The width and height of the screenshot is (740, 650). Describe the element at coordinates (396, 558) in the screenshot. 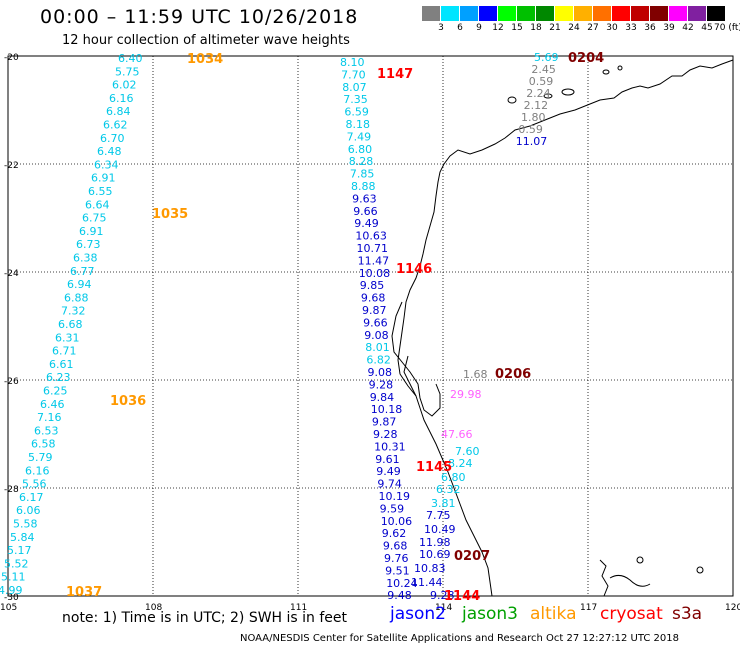

I see `track-value: 9.76` at that location.